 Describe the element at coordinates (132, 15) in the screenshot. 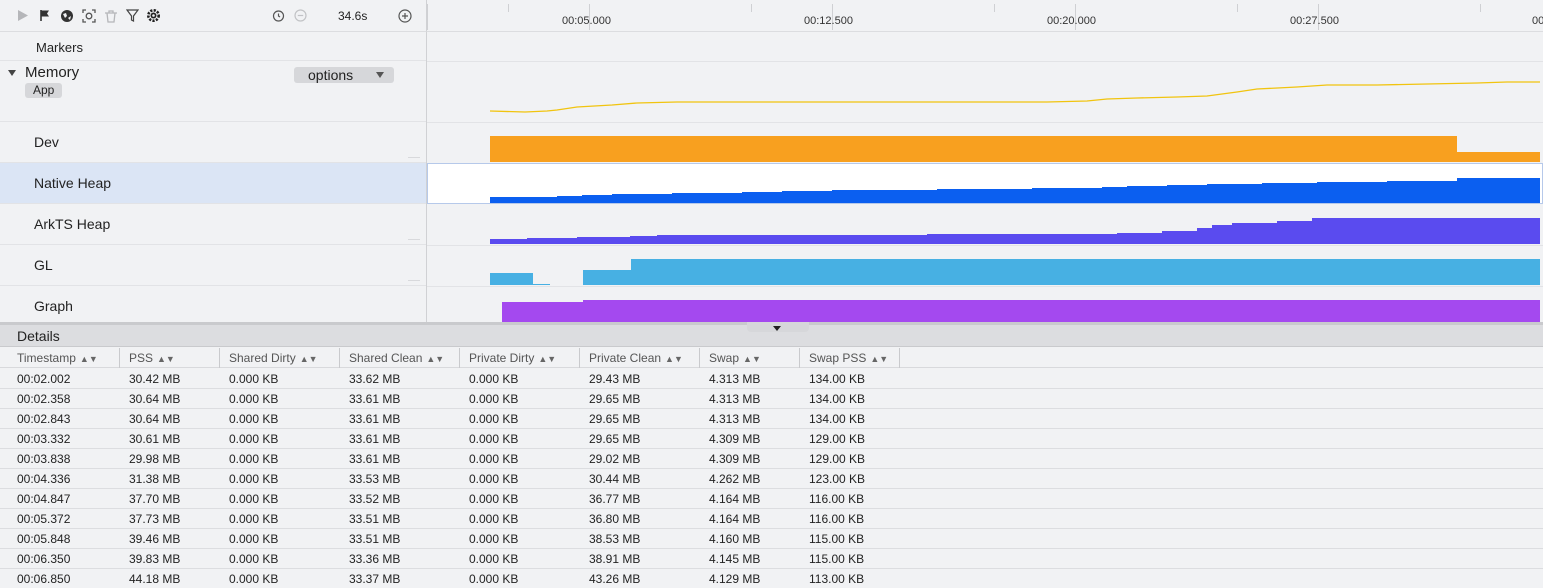

I see `filter-icon` at that location.